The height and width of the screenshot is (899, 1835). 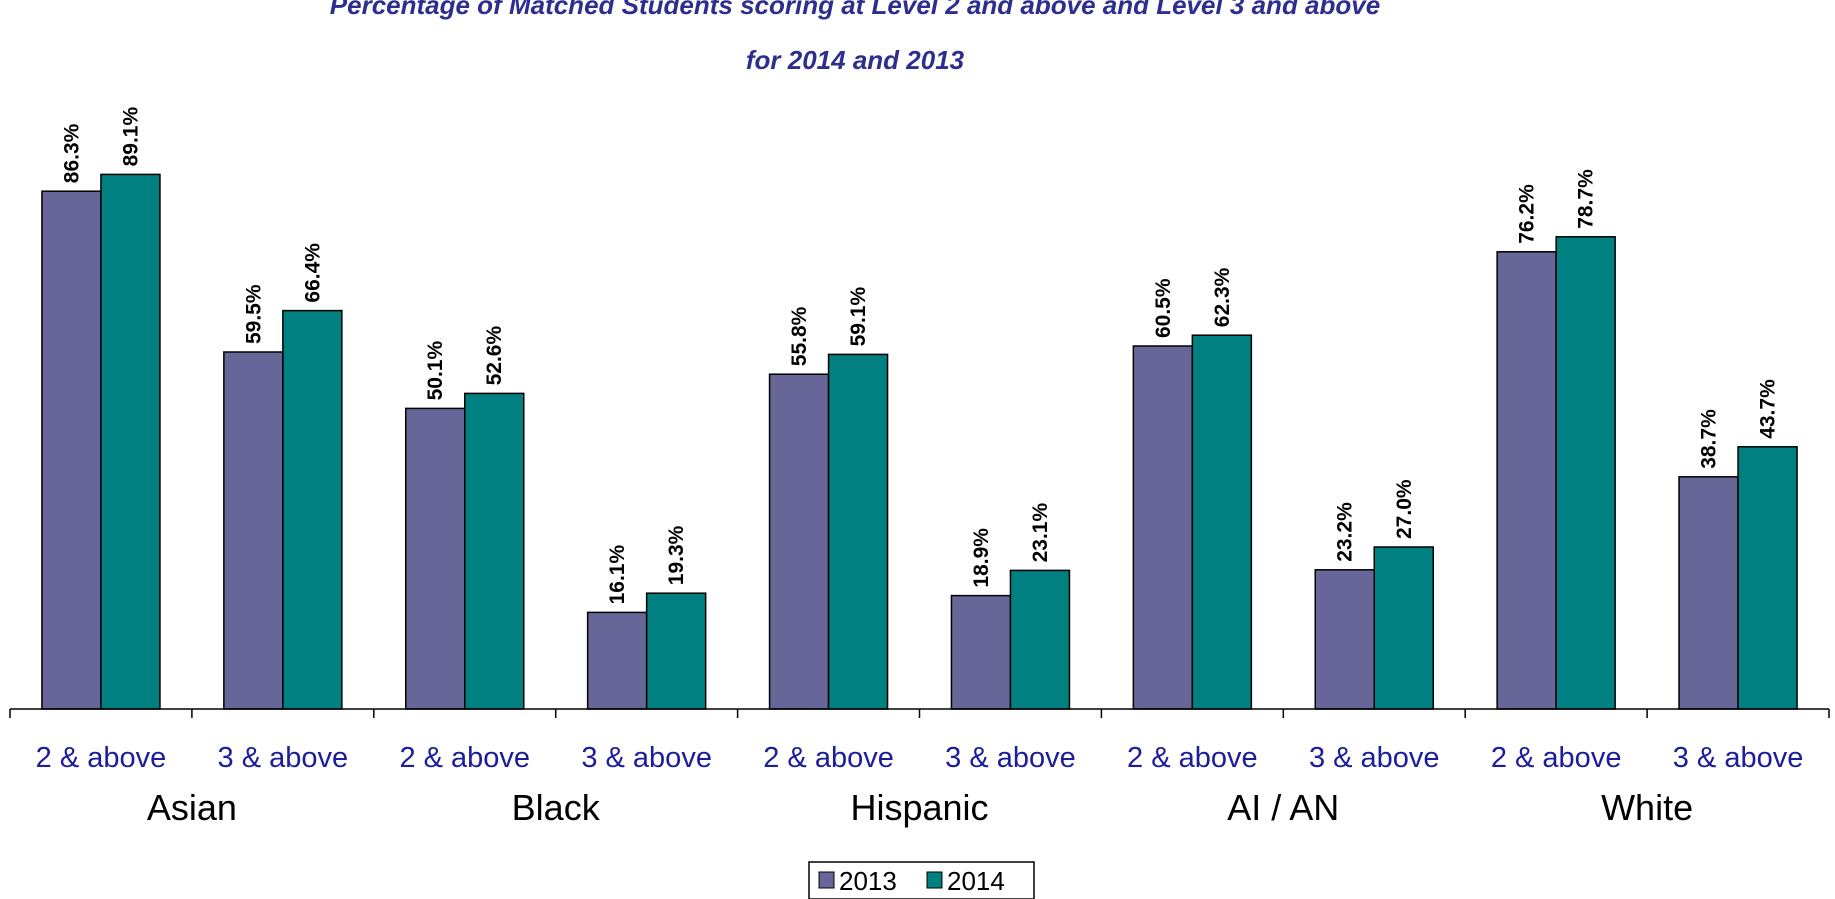 I want to click on group-label-5: White, so click(x=1647, y=807).